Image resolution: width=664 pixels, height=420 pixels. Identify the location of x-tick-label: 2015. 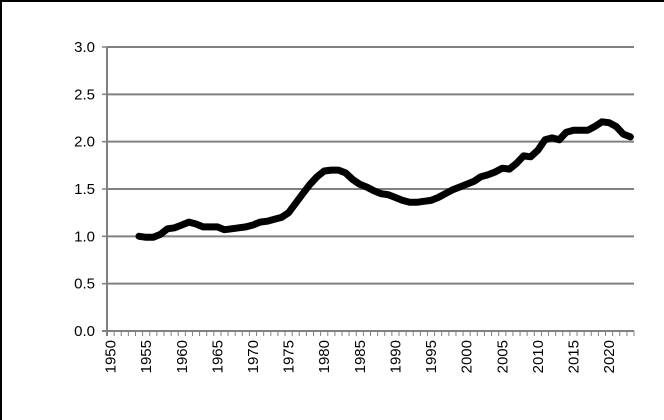
(573, 356).